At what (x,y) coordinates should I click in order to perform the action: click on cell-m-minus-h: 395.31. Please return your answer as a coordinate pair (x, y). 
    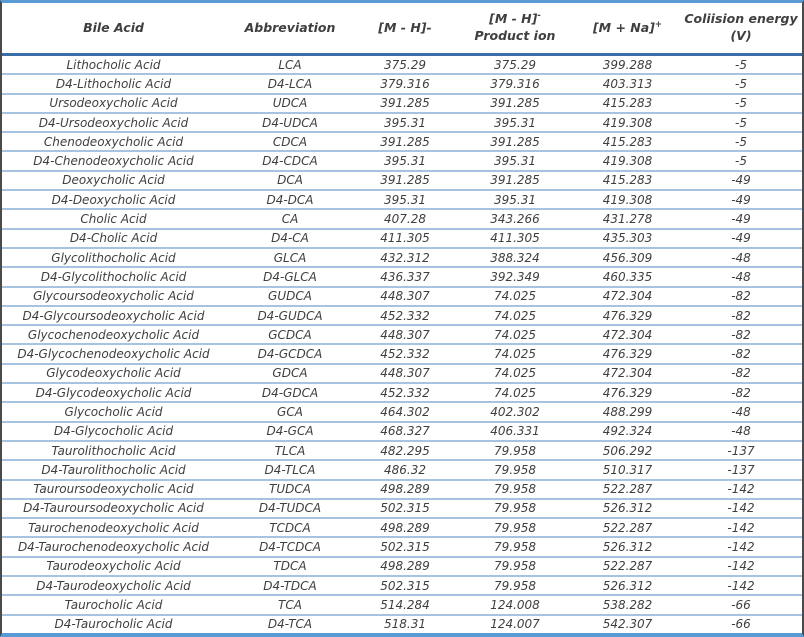
    Looking at the image, I should click on (405, 200).